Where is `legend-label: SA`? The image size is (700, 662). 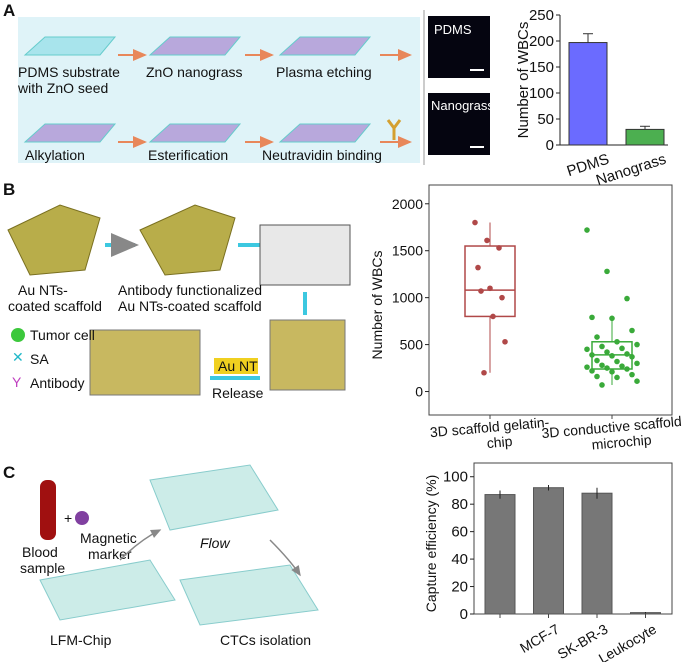
legend-label: SA is located at coordinates (39, 359).